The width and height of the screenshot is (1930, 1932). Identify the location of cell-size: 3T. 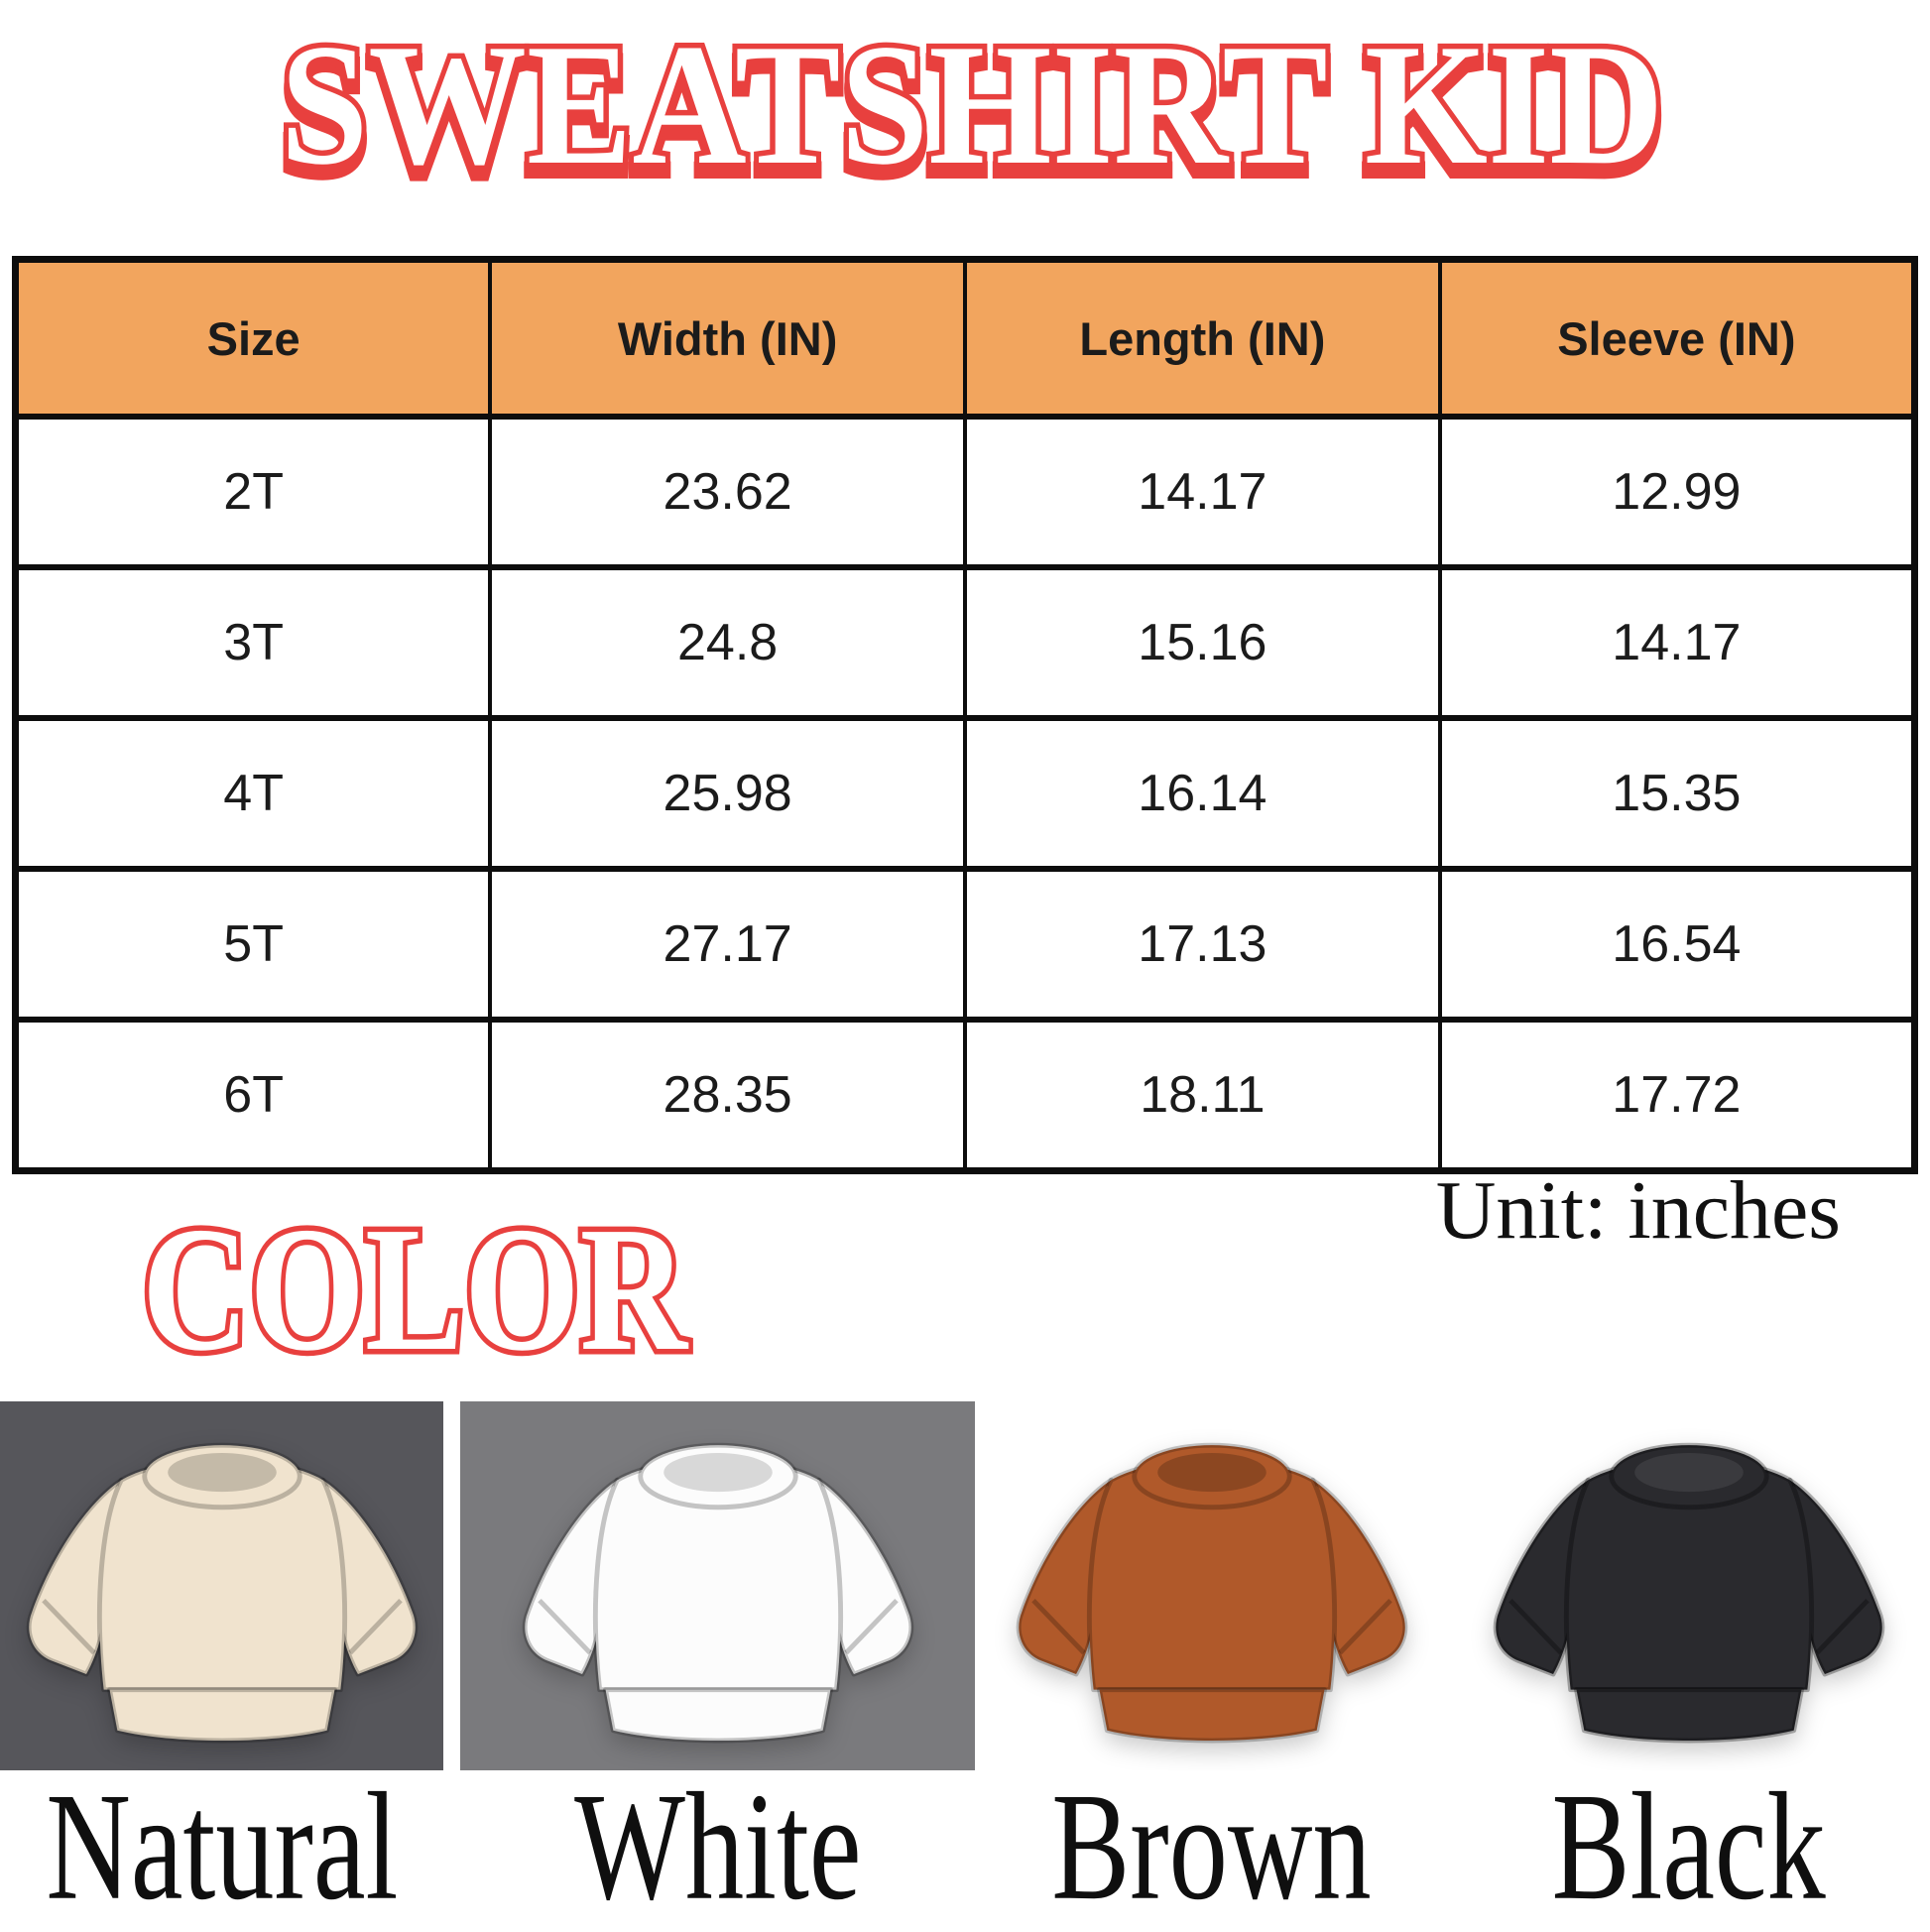
(253, 642).